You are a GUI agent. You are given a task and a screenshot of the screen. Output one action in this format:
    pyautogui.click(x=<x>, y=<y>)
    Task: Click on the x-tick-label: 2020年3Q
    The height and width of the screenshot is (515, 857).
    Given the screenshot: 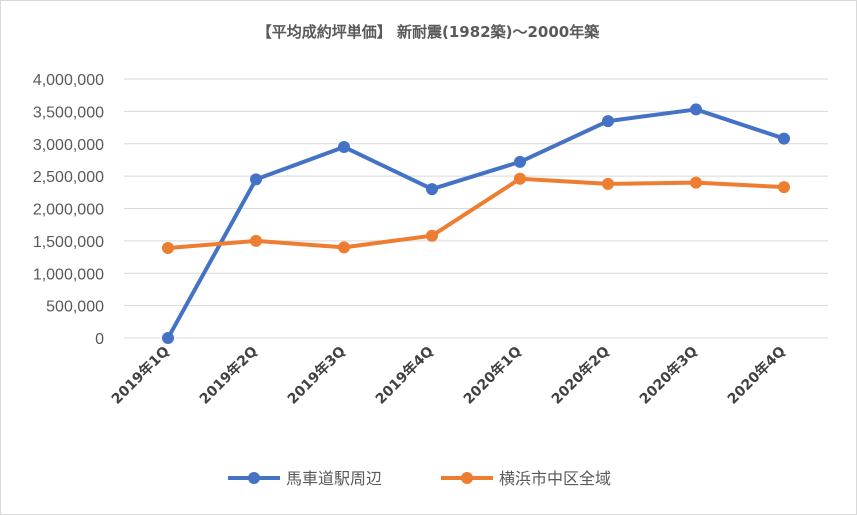 What is the action you would take?
    pyautogui.click(x=668, y=375)
    